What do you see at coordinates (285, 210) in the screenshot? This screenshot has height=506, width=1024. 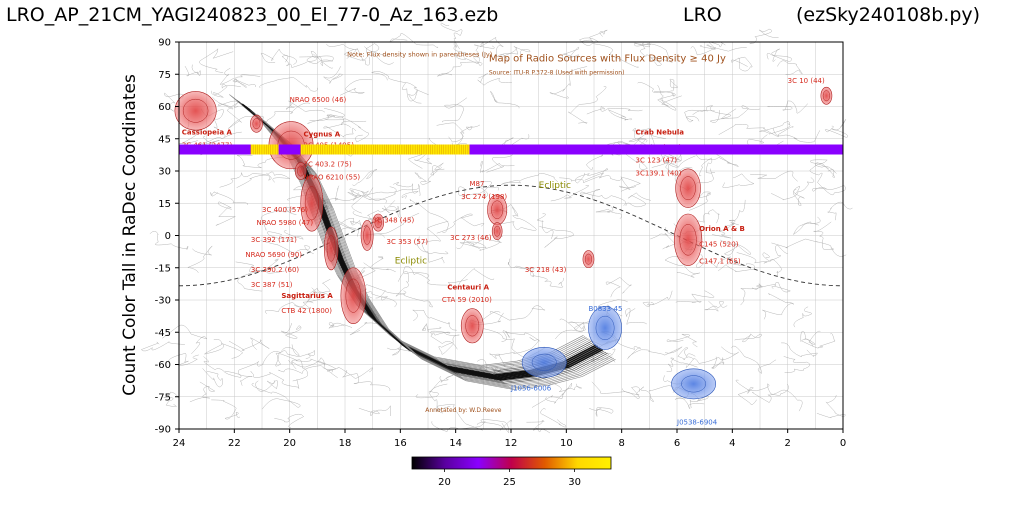 I see `source-label: 3C 400 (576)` at bounding box center [285, 210].